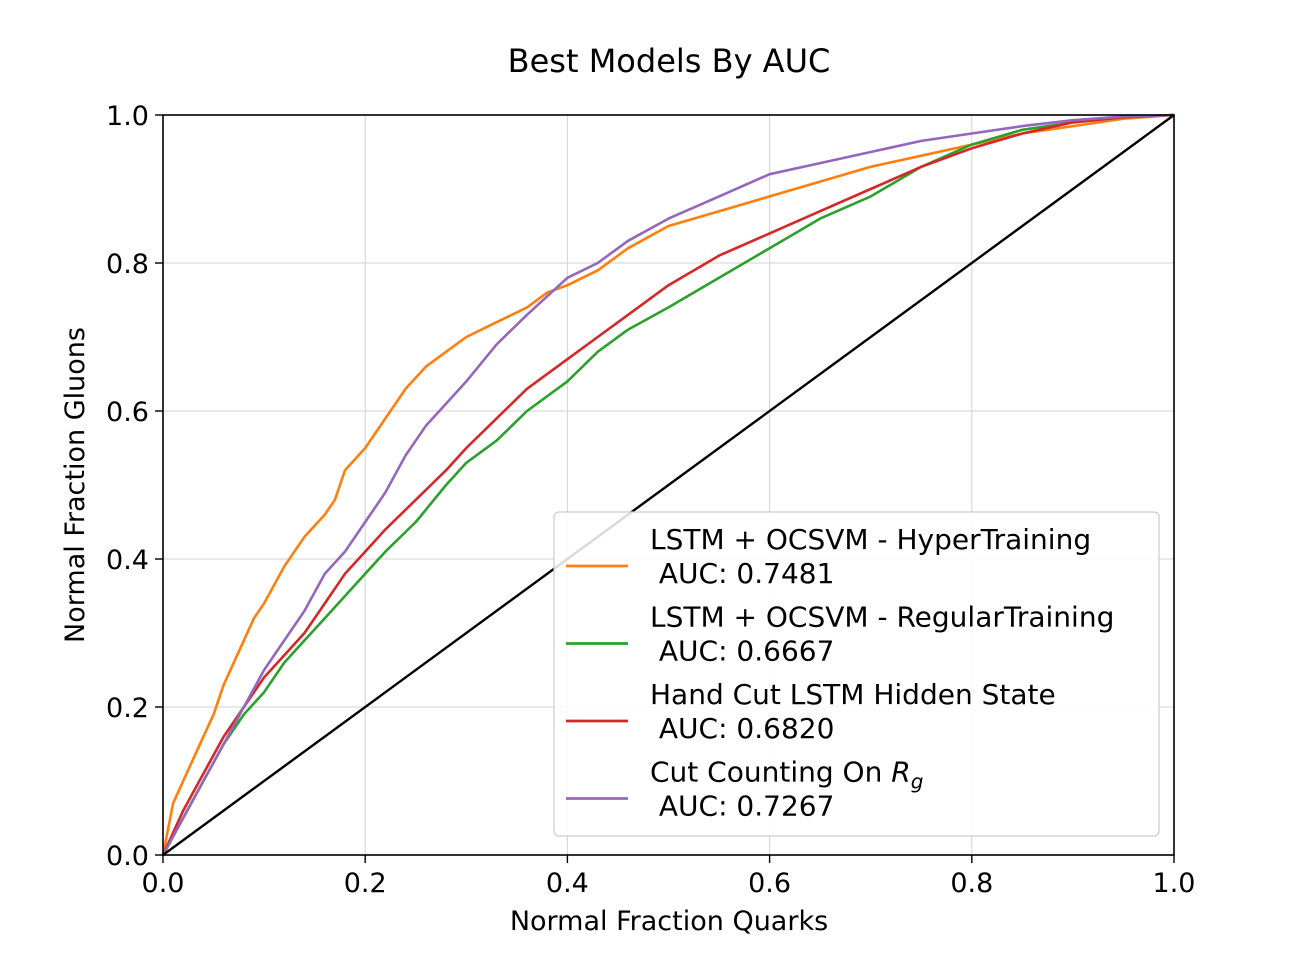  What do you see at coordinates (127, 708) in the screenshot?
I see `y-tick-label: 0.2` at bounding box center [127, 708].